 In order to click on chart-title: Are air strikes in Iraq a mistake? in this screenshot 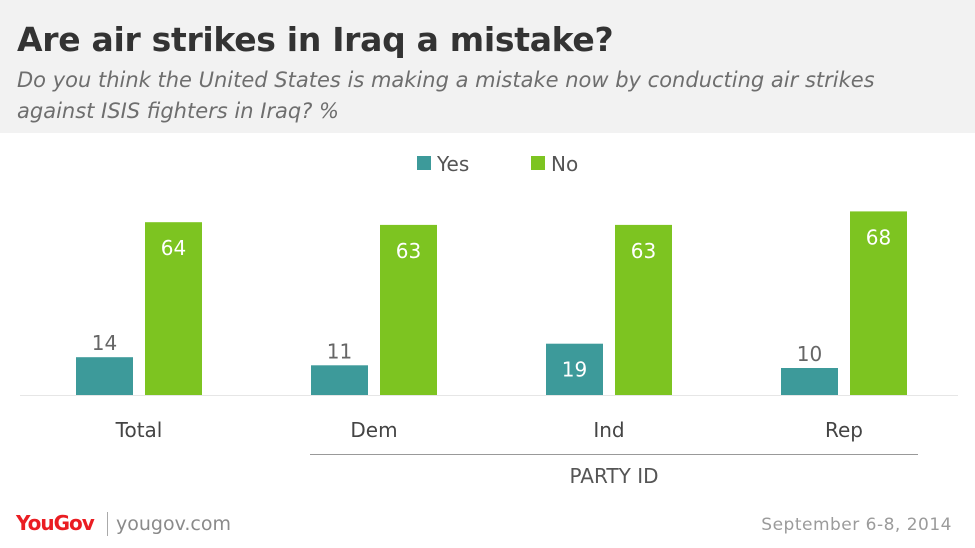, I will do `click(315, 39)`.